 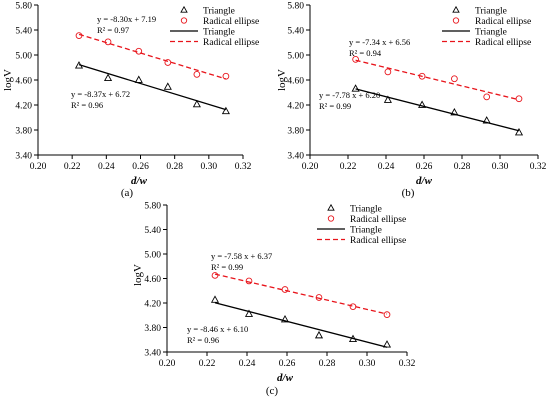 I want to click on fit-equation: y = -8.46 x + 6.10, so click(x=217, y=329).